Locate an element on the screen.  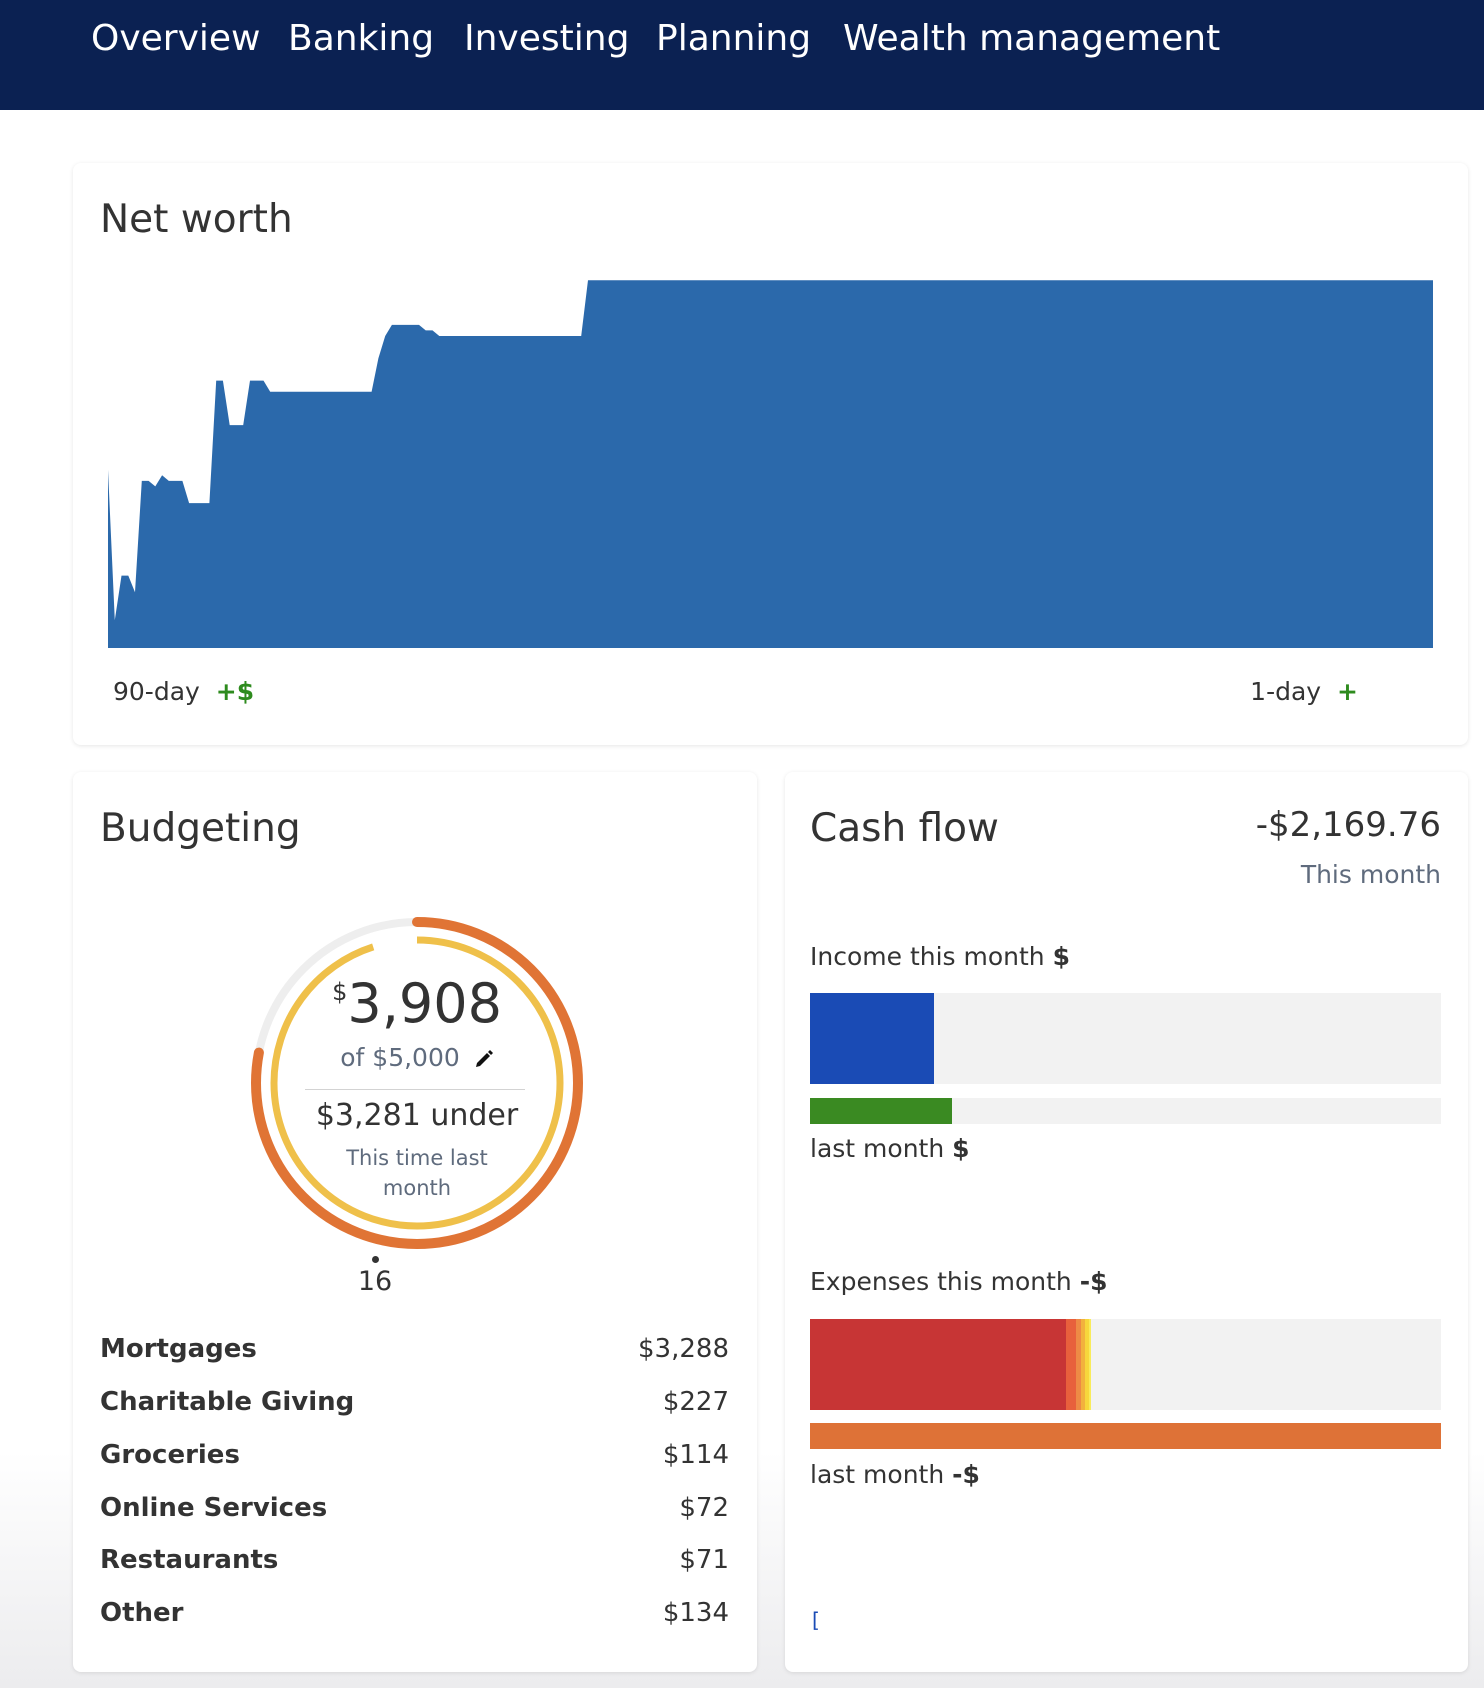
expenses-last-month-fill is located at coordinates (1125, 1436).